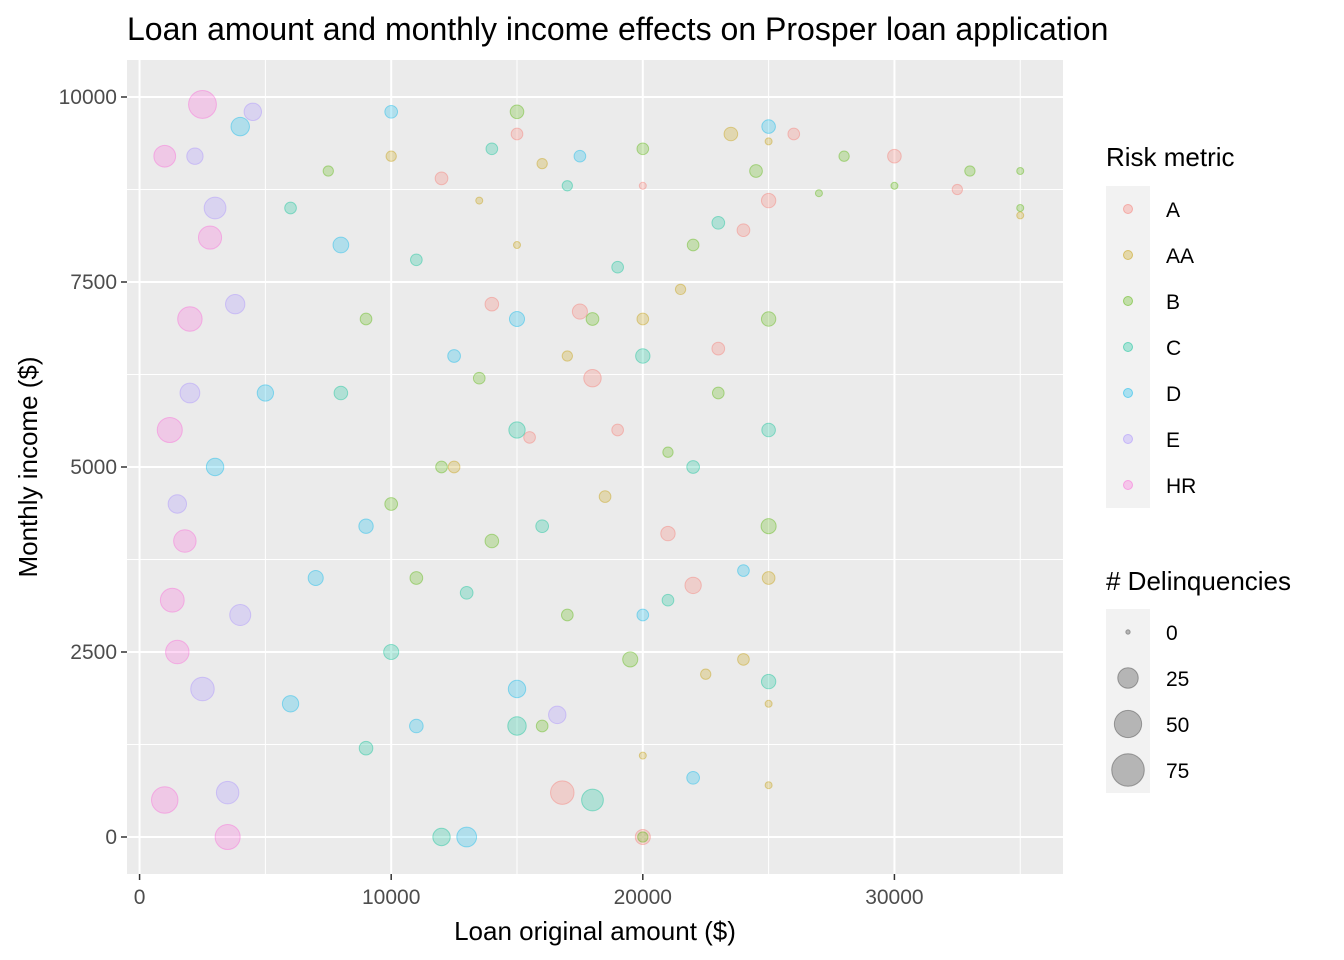 This screenshot has width=1344, height=960. I want to click on legend-swatch-d, so click(1128, 393).